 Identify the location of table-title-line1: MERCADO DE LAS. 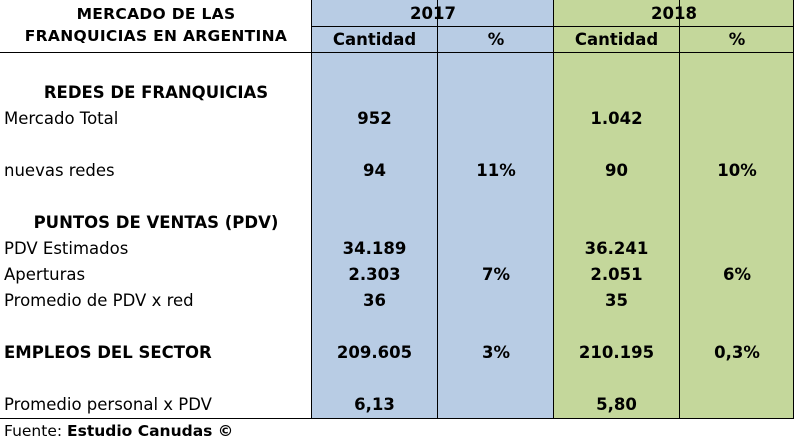
(156, 14).